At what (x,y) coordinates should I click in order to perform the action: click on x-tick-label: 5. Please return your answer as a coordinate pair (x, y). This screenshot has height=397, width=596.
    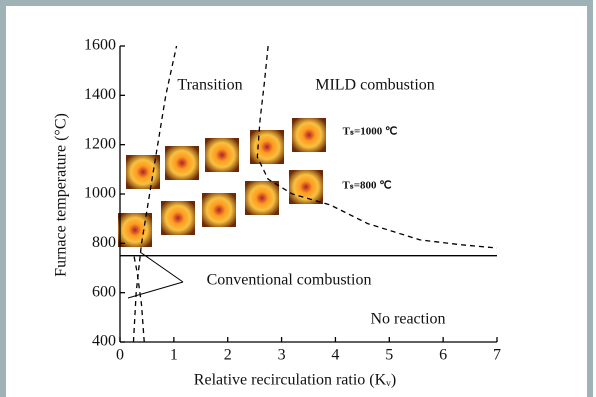
    Looking at the image, I should click on (389, 355).